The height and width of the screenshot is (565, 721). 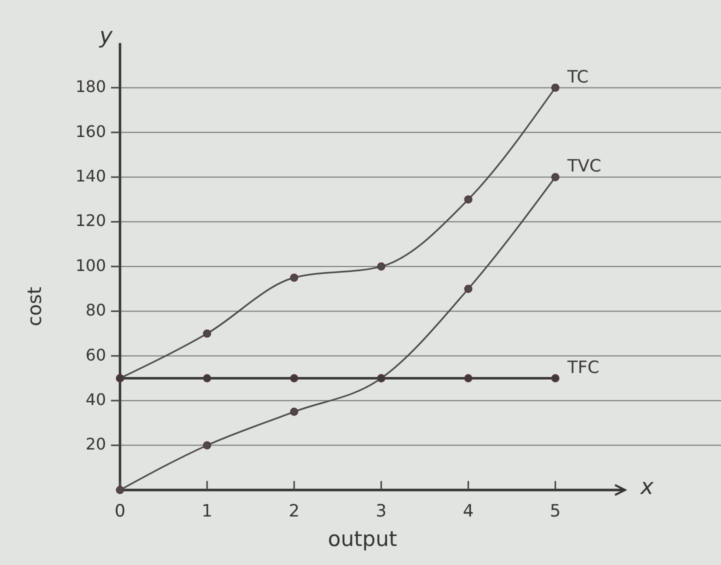 What do you see at coordinates (96, 354) in the screenshot?
I see `y-tick-label: 60` at bounding box center [96, 354].